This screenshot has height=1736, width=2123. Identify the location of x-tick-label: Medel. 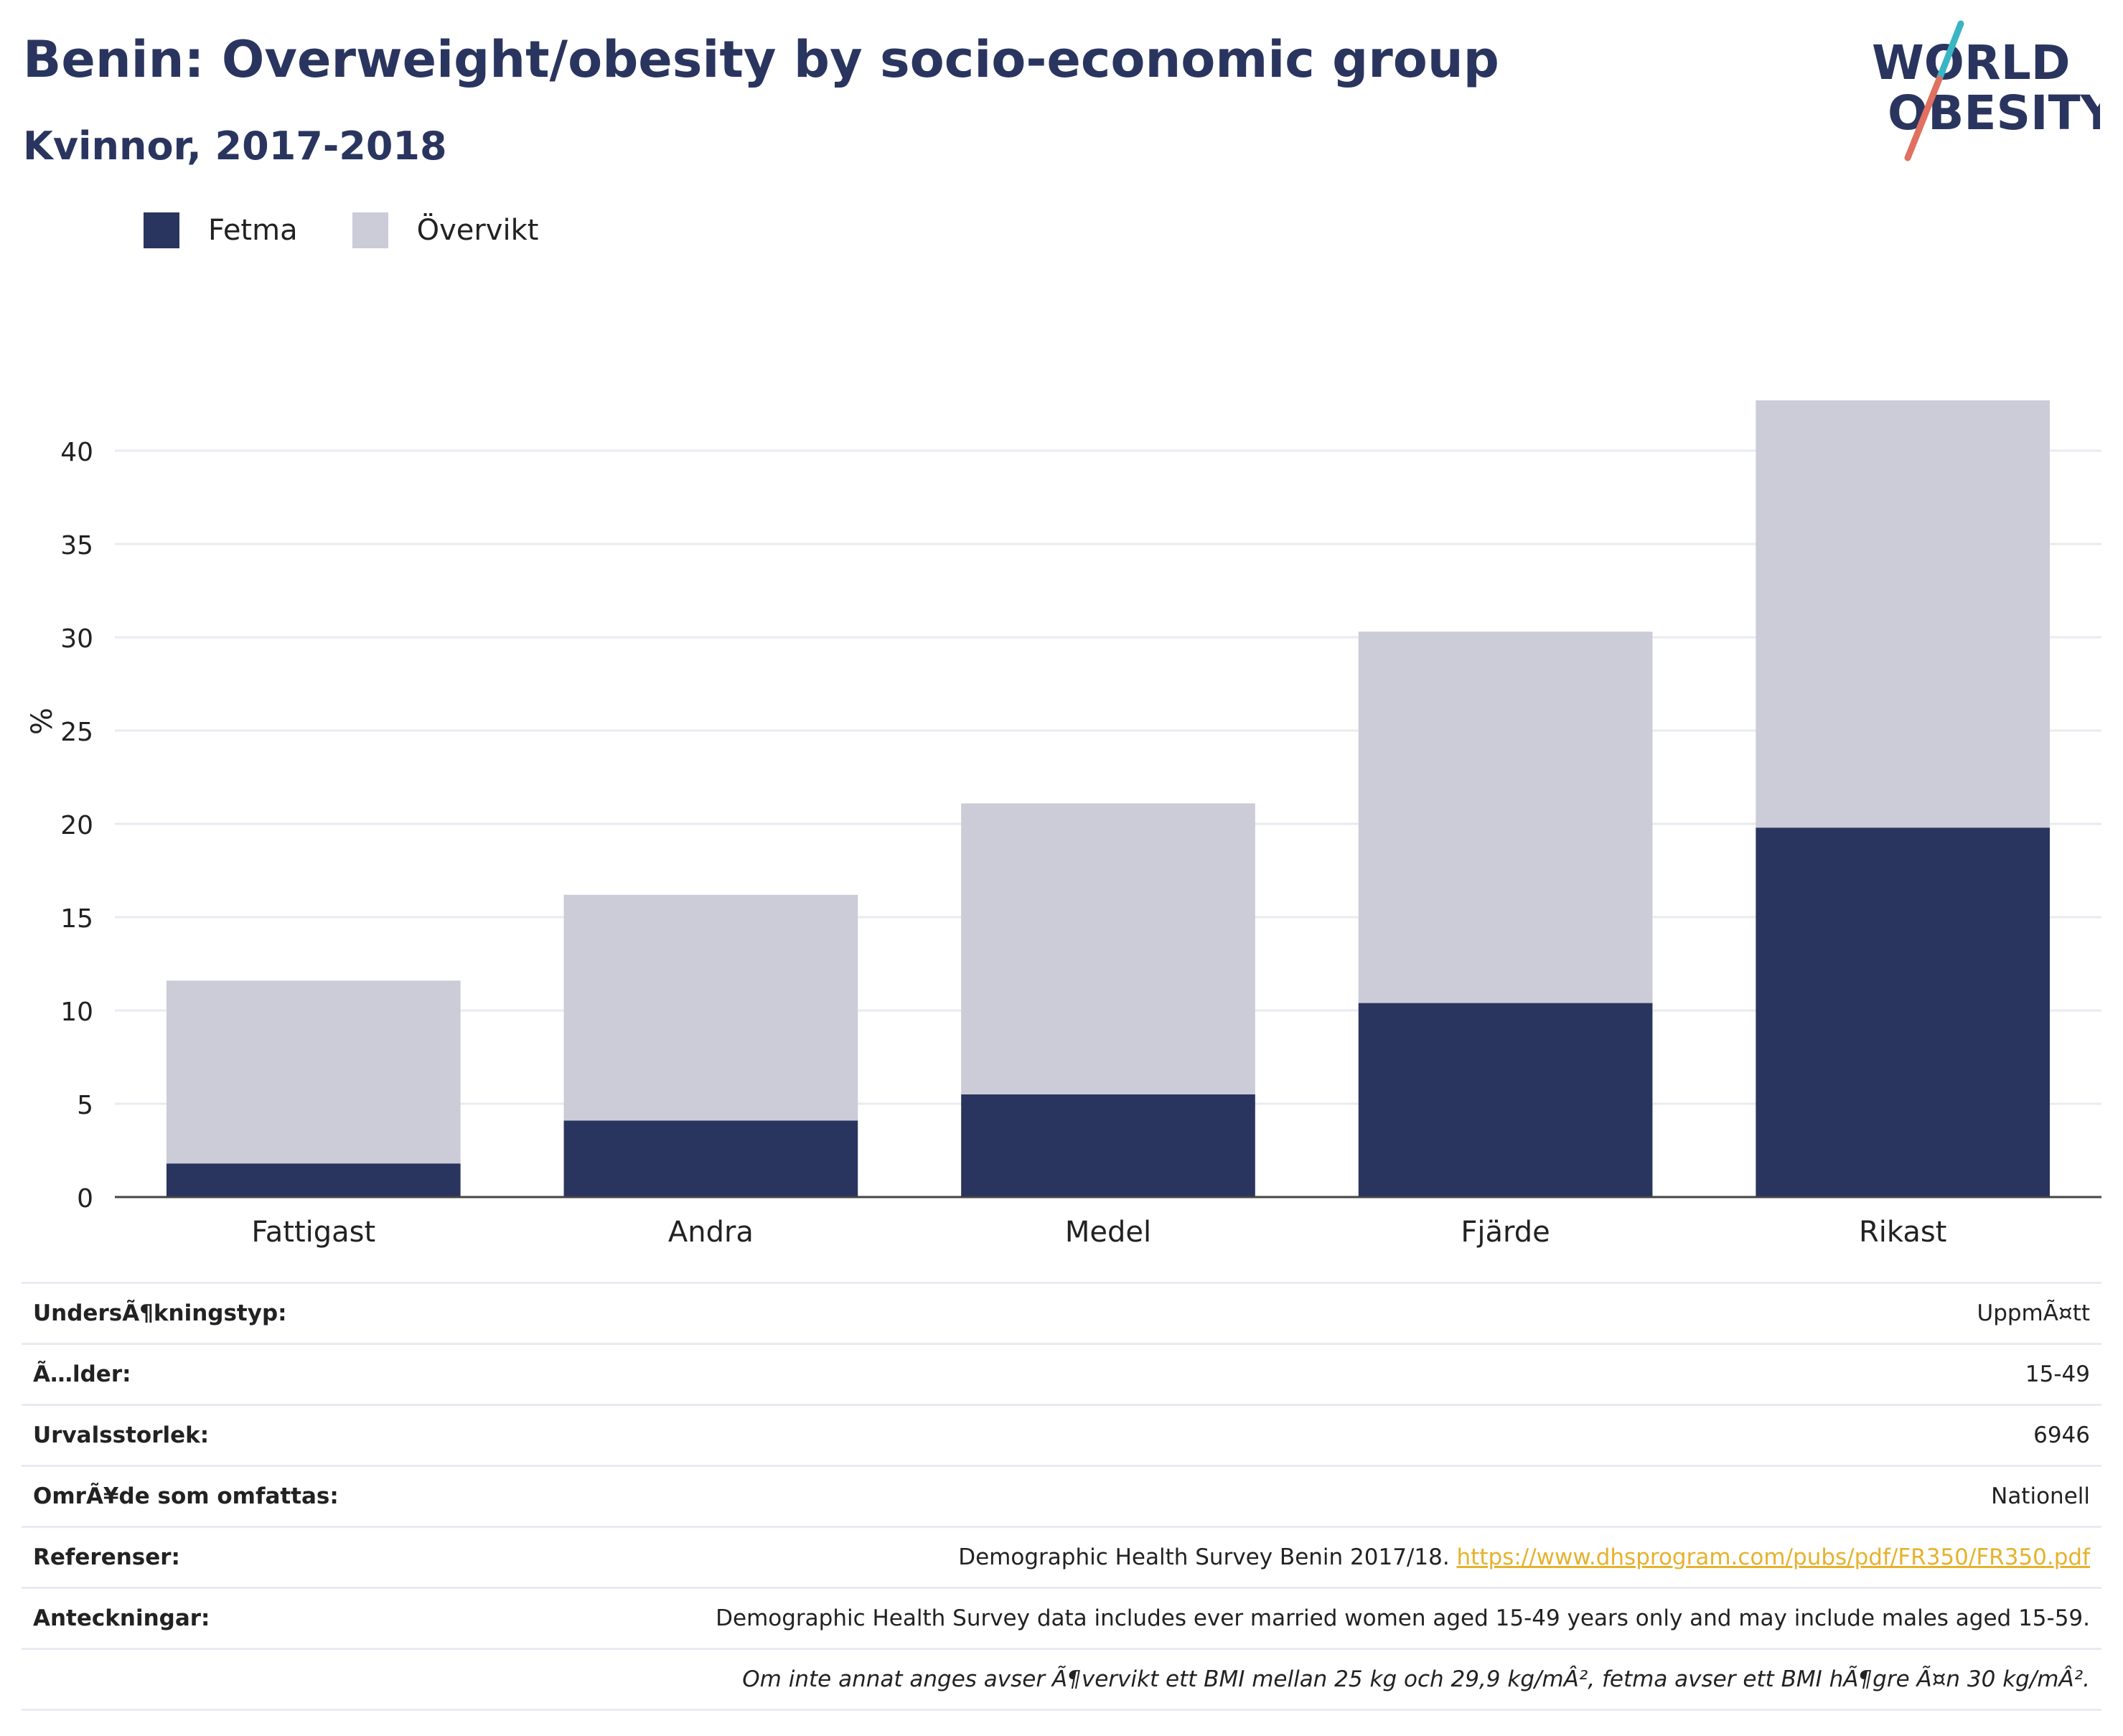
(1108, 1232).